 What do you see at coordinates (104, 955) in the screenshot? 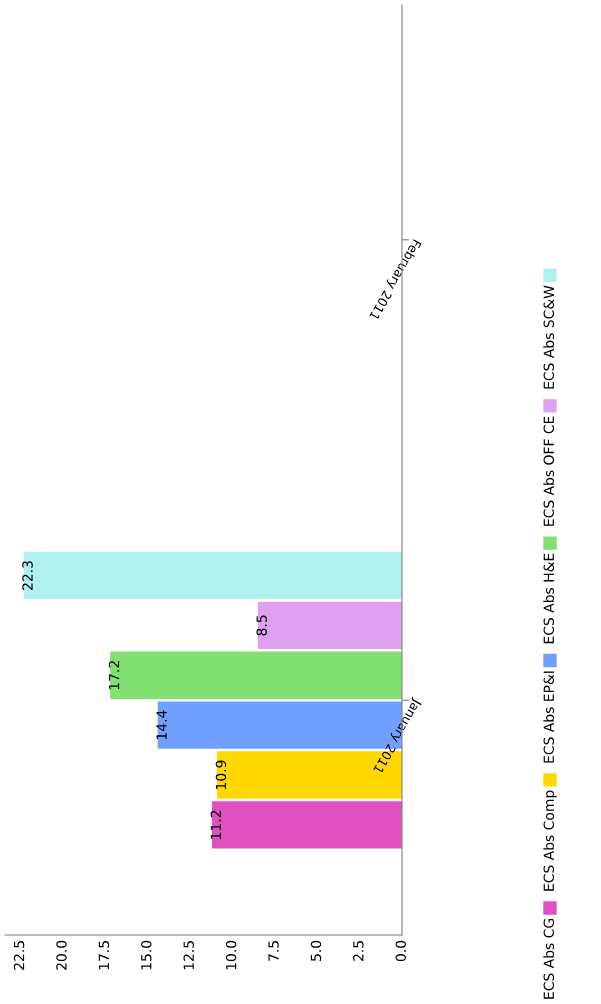
I see `x-tick-label: 17.5` at bounding box center [104, 955].